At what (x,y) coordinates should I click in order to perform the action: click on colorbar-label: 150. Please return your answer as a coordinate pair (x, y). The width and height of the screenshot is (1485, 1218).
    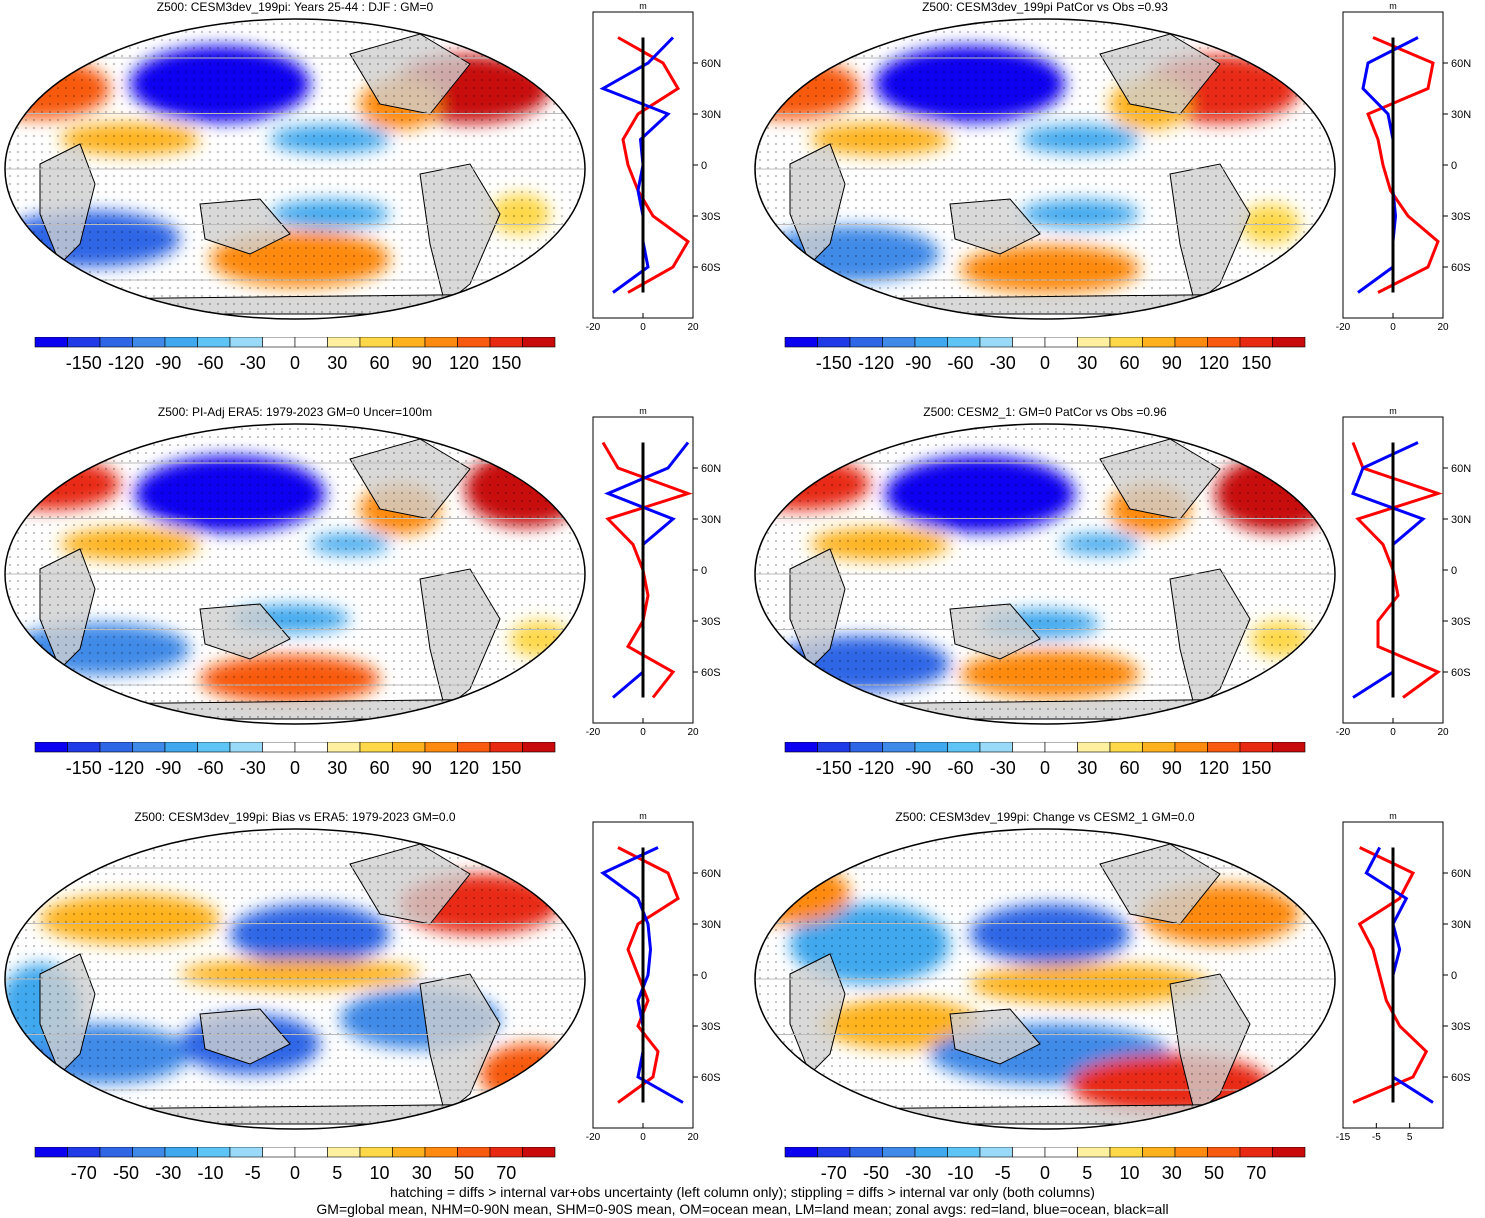
    Looking at the image, I should click on (506, 768).